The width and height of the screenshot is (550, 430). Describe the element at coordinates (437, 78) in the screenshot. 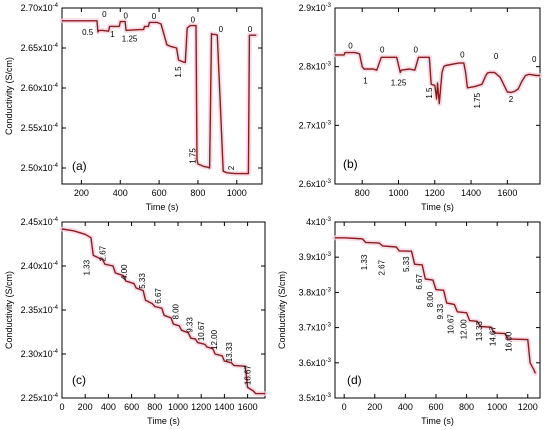

I see `series-line-b` at that location.